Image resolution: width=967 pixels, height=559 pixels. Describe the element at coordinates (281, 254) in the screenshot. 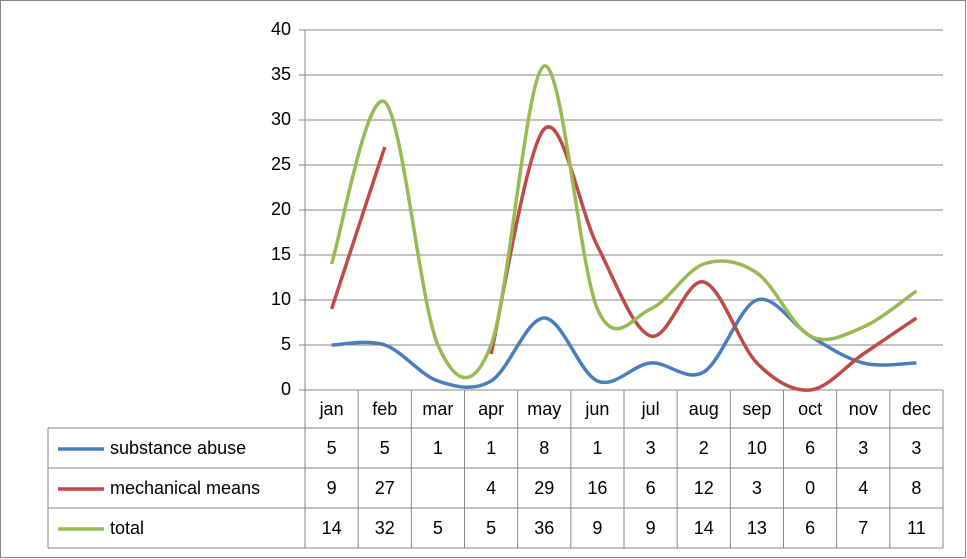

I see `y-tick-label: 15` at that location.